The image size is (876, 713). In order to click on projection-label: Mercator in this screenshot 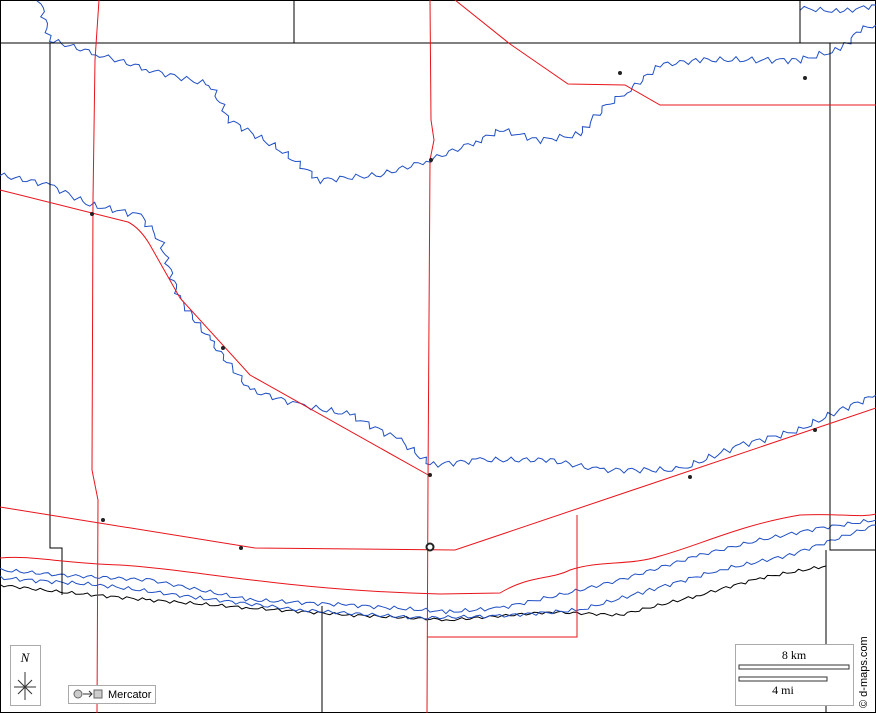, I will do `click(130, 695)`.